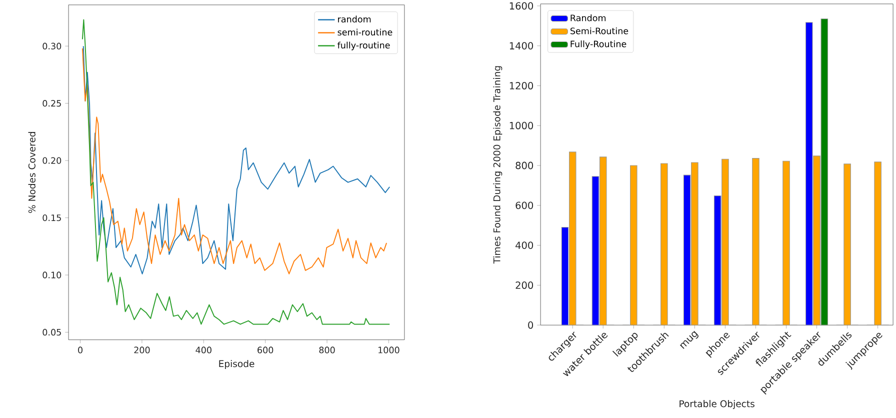 This screenshot has height=418, width=896. I want to click on y-tick-label: 600, so click(525, 206).